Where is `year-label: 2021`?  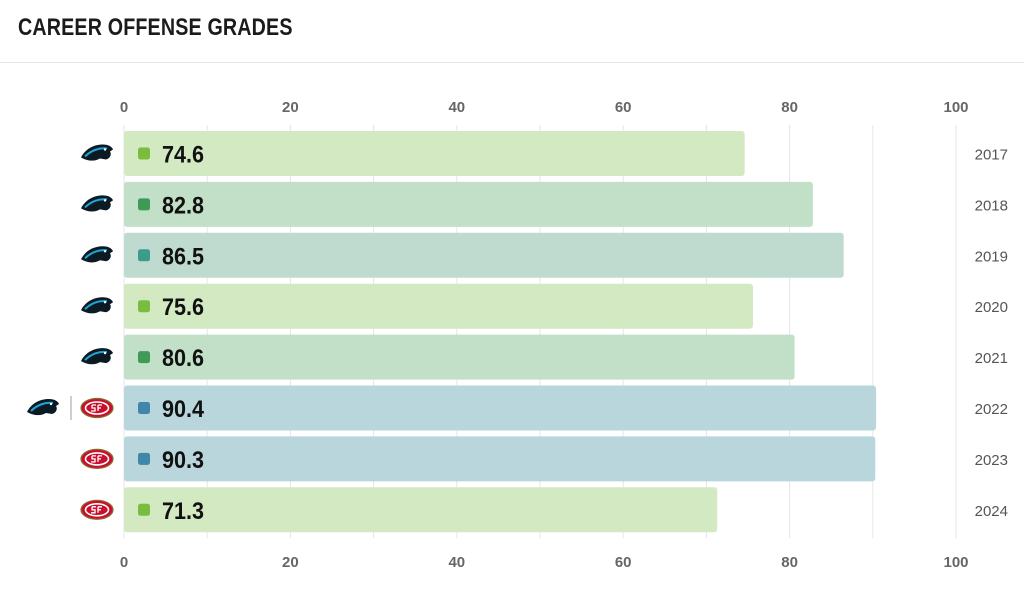 year-label: 2021 is located at coordinates (991, 358).